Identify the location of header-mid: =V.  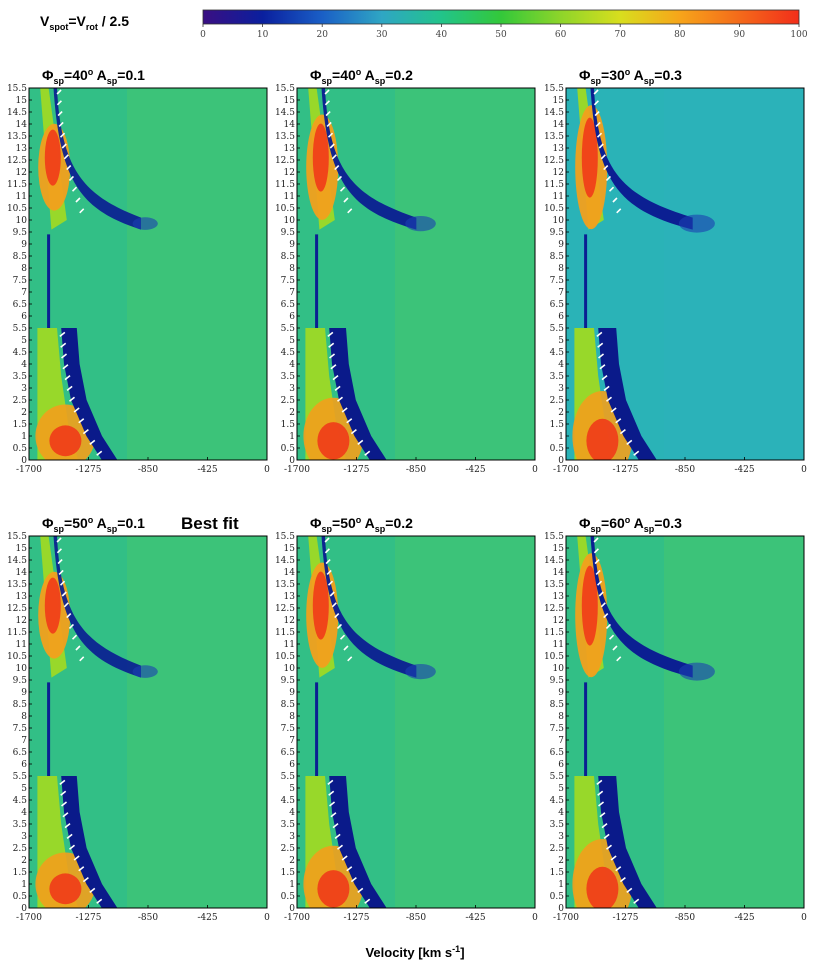
(77, 21).